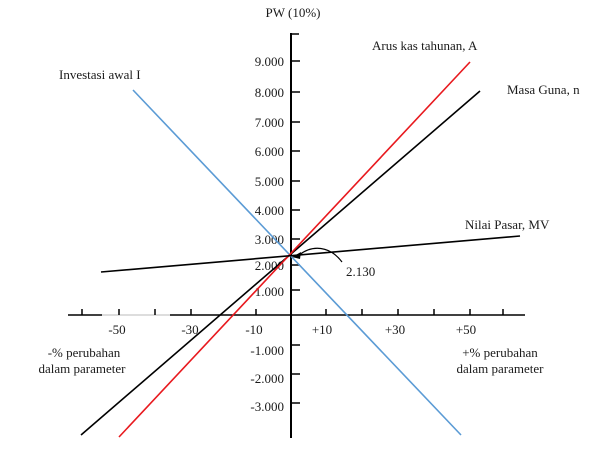 The width and height of the screenshot is (606, 449). I want to click on svg-text: 4.000, so click(269, 210).